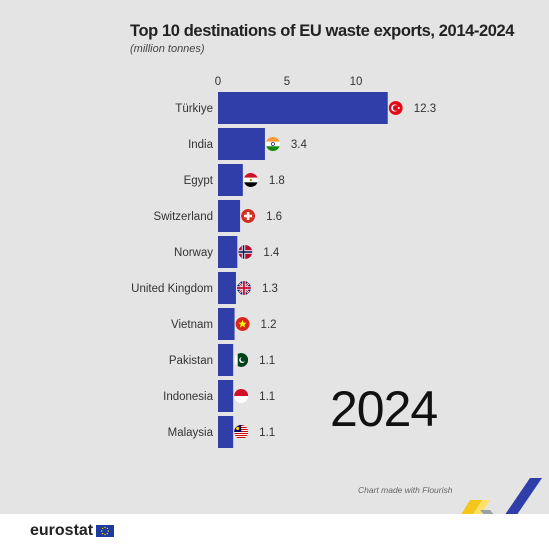 This screenshot has width=549, height=549. What do you see at coordinates (62, 530) in the screenshot?
I see `eurostat-logo-text: eurostat` at bounding box center [62, 530].